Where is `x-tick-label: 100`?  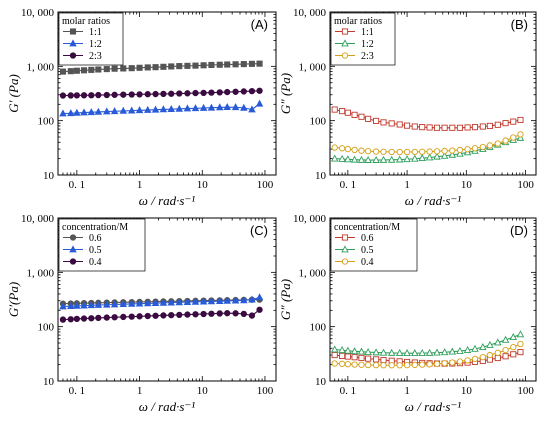 x-tick-label: 100 is located at coordinates (265, 185).